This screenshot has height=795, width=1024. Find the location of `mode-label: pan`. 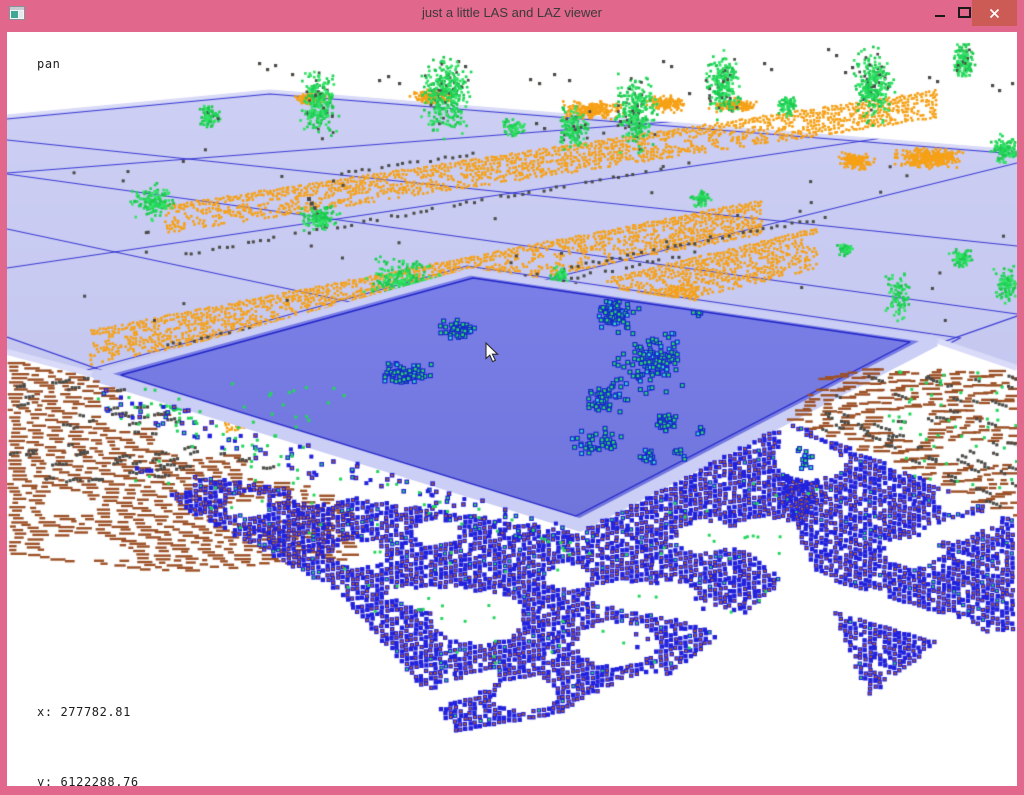

mode-label: pan is located at coordinates (49, 64).